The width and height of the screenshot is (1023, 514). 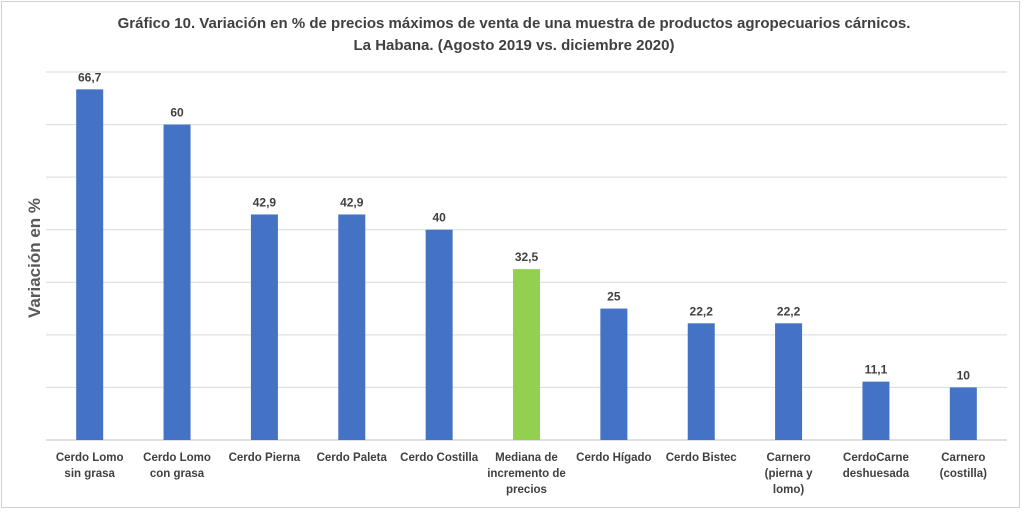 What do you see at coordinates (702, 458) in the screenshot?
I see `x-tick-label: Cerdo Bistec` at bounding box center [702, 458].